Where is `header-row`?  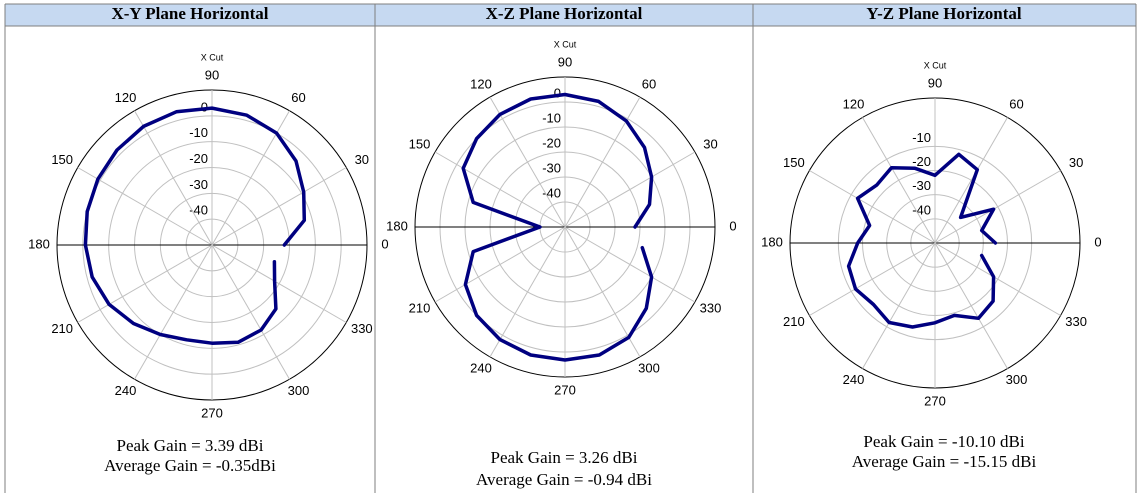
header-row is located at coordinates (570, 15).